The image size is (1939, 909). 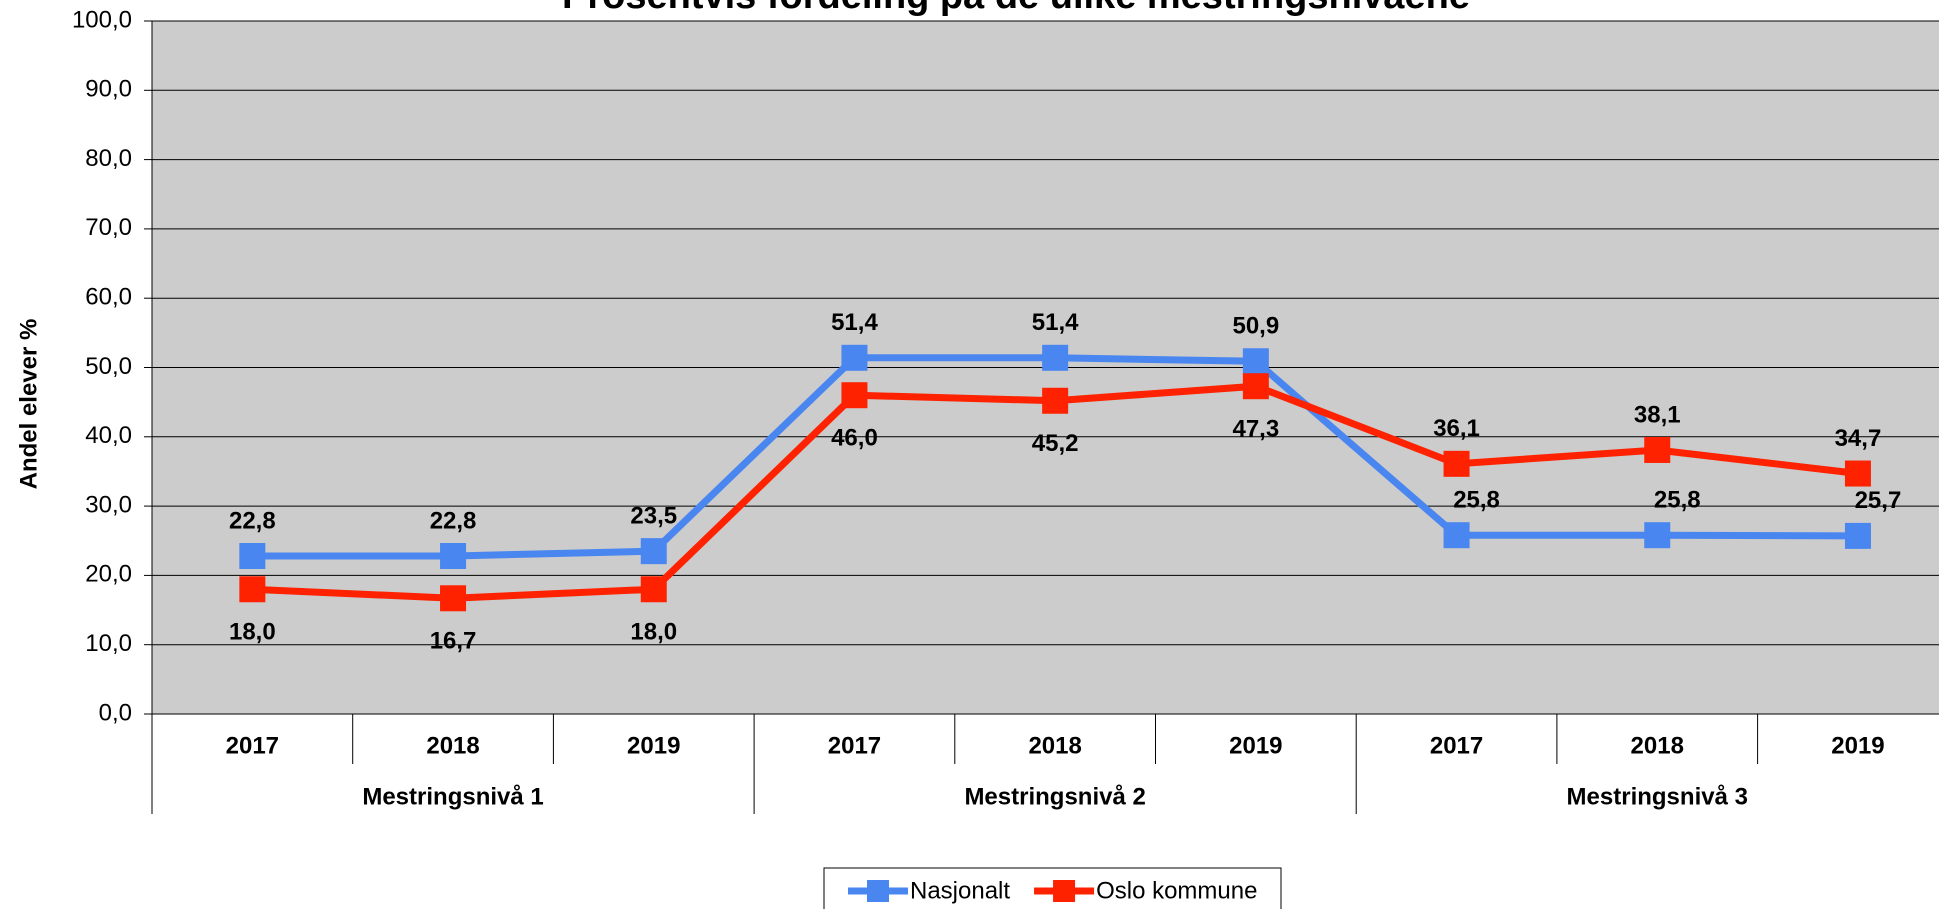 What do you see at coordinates (108, 297) in the screenshot?
I see `y-tick-label: 60,0` at bounding box center [108, 297].